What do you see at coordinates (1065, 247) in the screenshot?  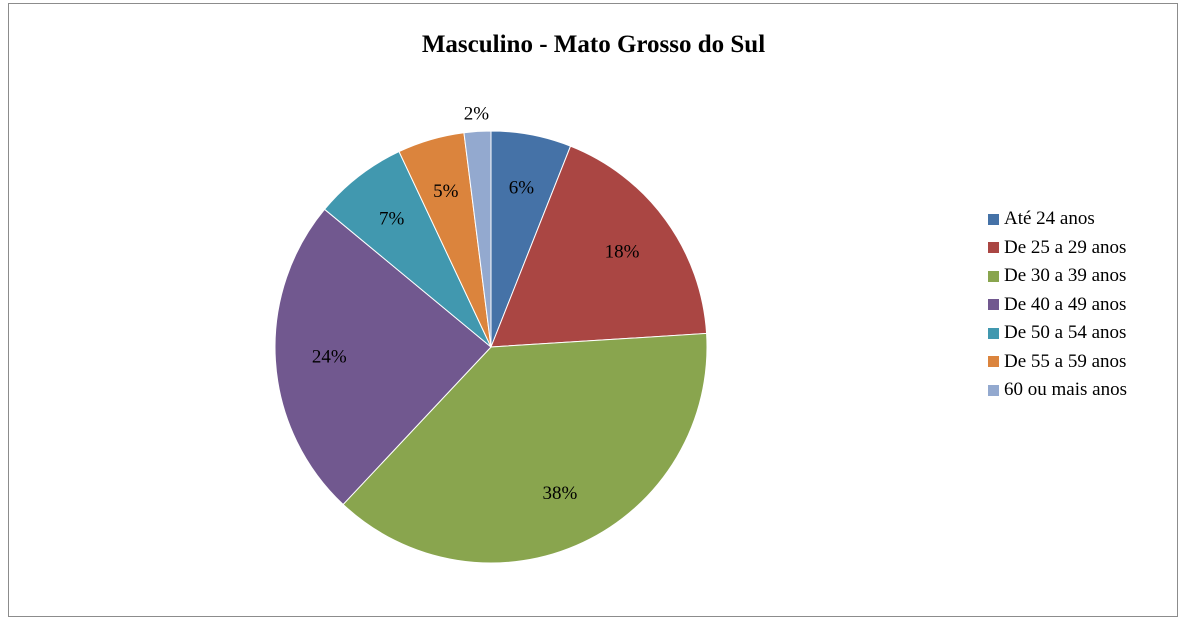 I see `legend-label: De 25 a 29 anos` at bounding box center [1065, 247].